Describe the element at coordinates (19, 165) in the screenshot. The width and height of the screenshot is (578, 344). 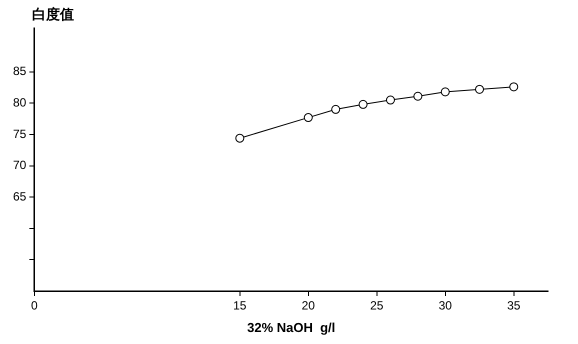
I see `y-tick-label: 70` at that location.